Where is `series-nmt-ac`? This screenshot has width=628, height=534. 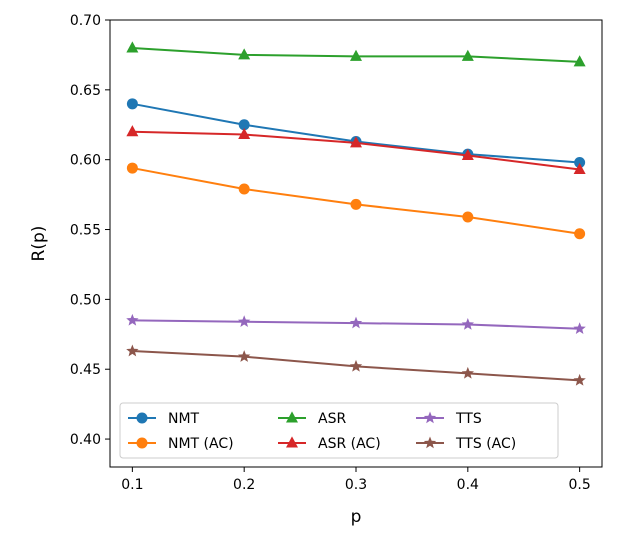 series-nmt-ac is located at coordinates (356, 201).